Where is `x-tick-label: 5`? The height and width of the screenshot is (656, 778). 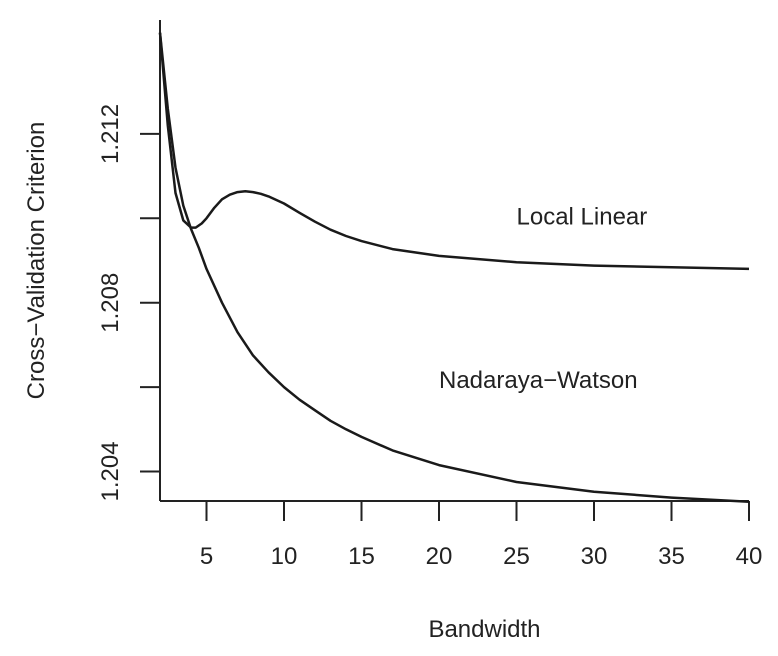
x-tick-label: 5 is located at coordinates (206, 556).